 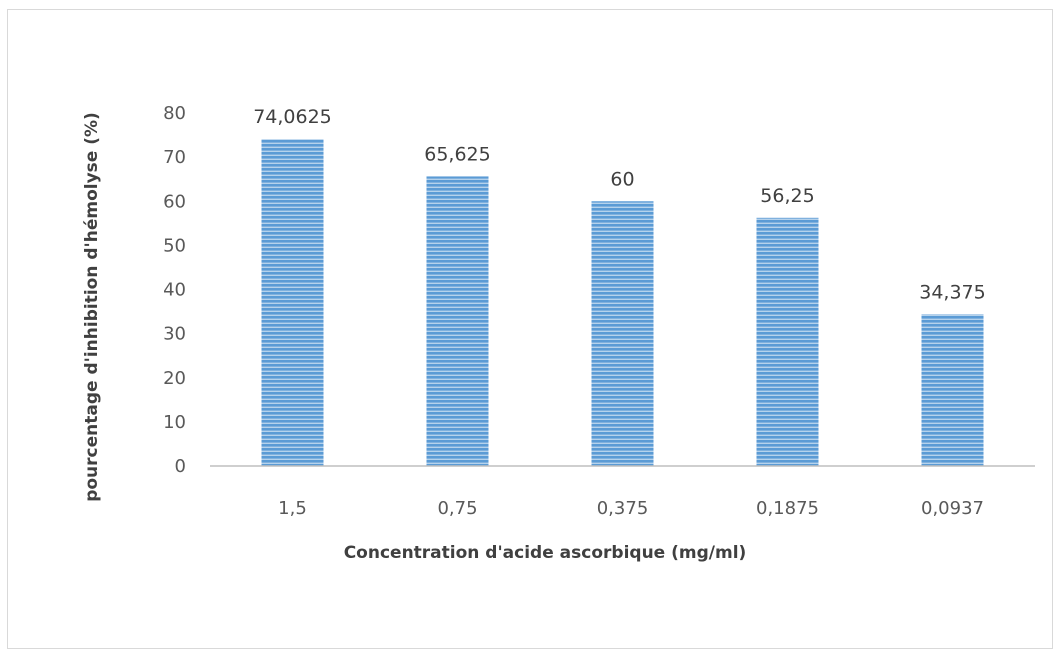 I want to click on x-axis-title: Concentration d'acide ascorbique (mg/ml), so click(x=545, y=553).